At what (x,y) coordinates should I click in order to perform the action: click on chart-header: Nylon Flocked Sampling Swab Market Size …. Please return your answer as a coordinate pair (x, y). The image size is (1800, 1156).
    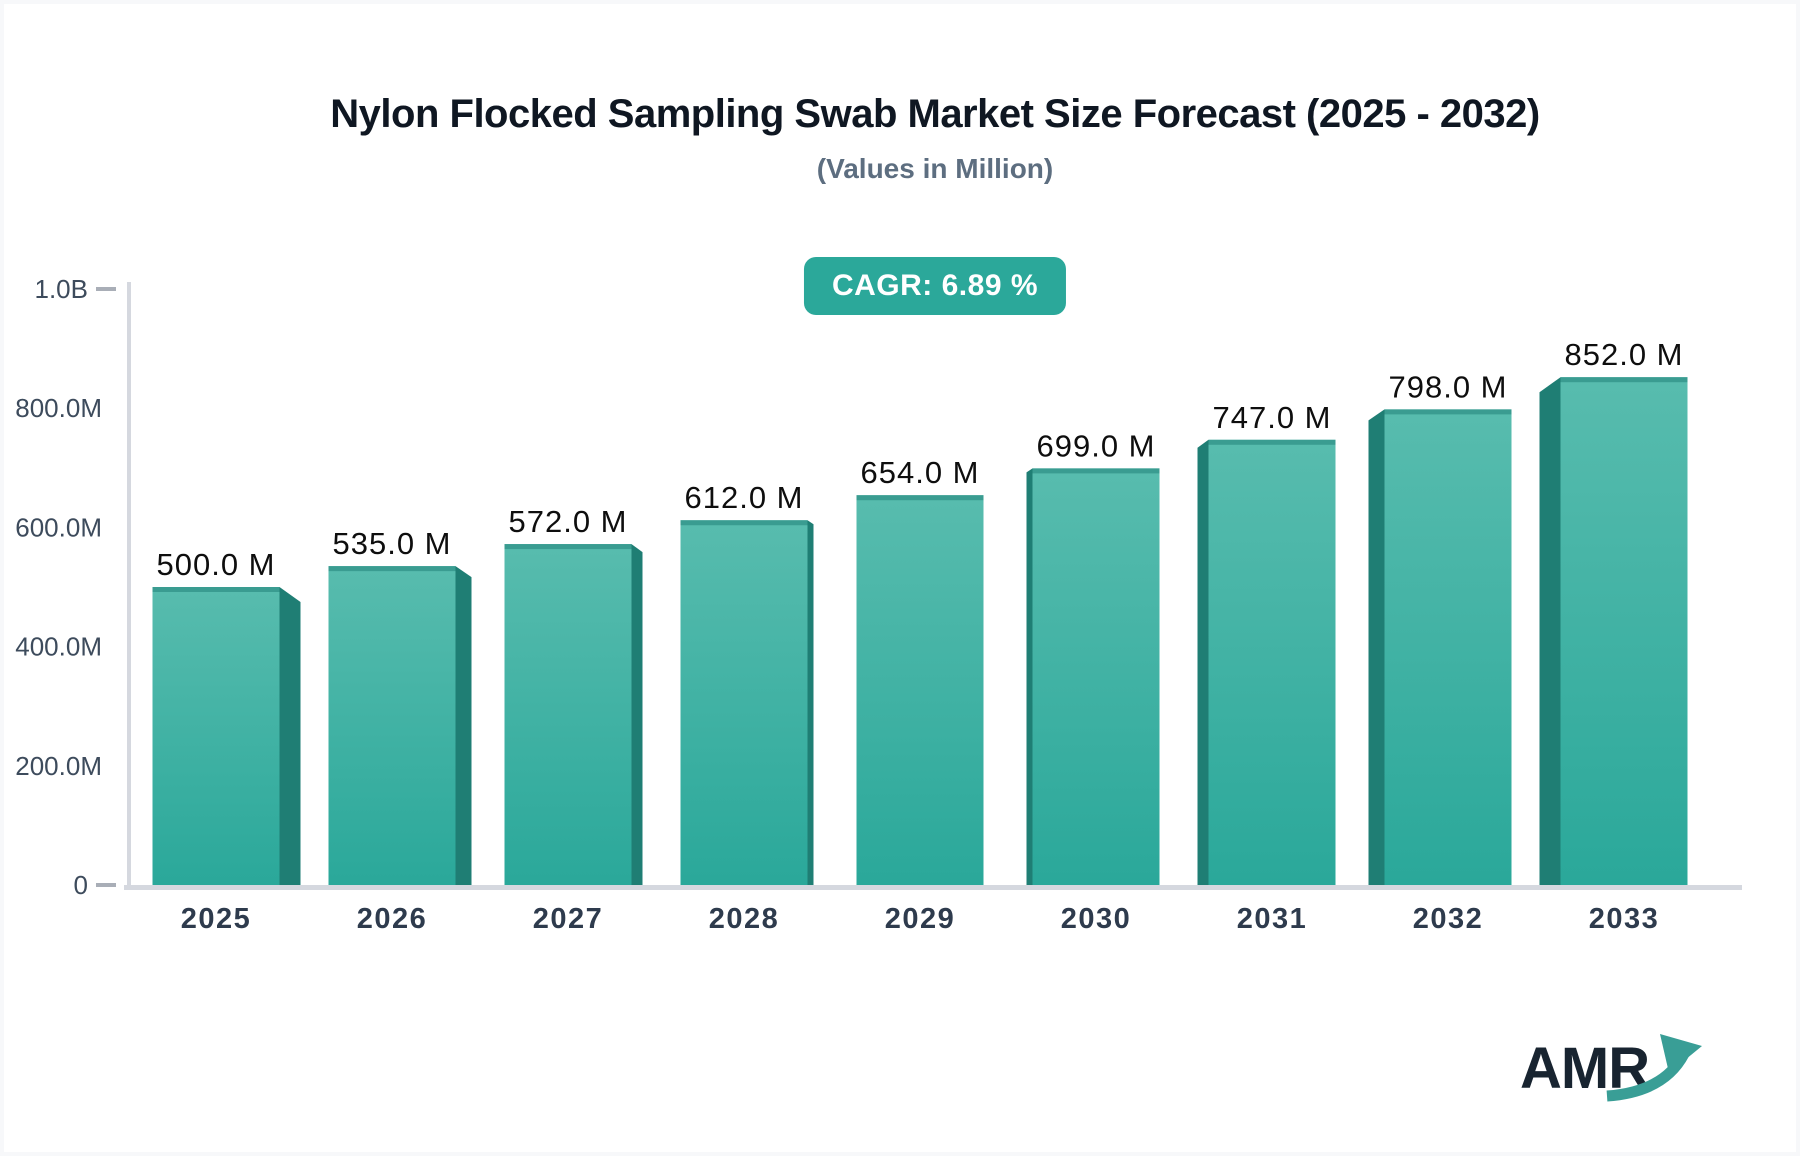
    Looking at the image, I should click on (935, 138).